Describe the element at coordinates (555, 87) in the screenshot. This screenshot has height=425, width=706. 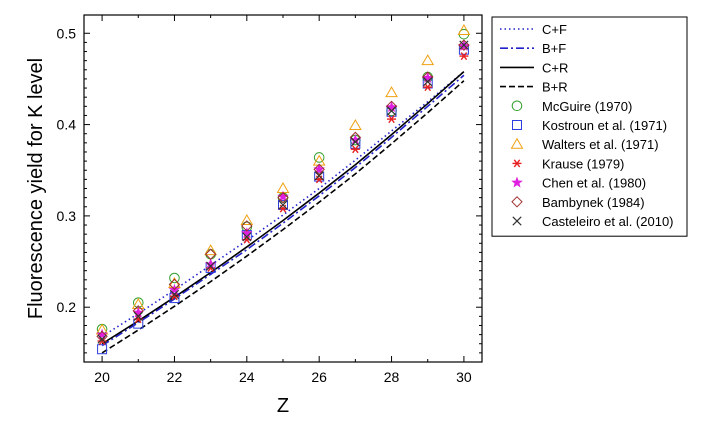
I see `legend-label: B+R` at that location.